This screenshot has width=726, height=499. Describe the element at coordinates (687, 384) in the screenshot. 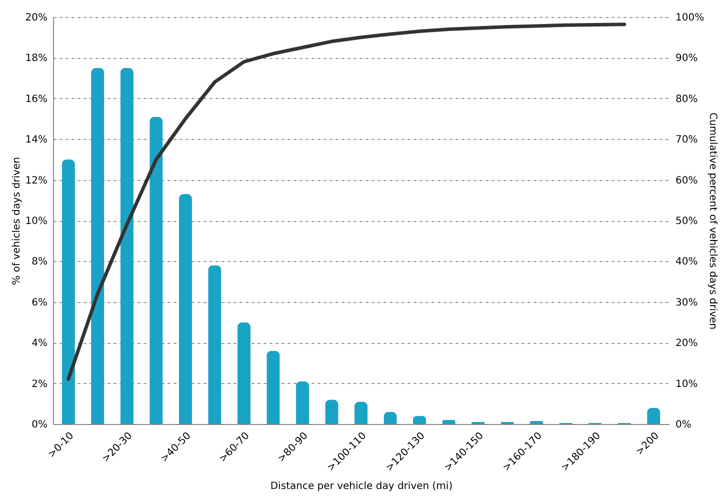

I see `y2-tick-label: 10%` at that location.